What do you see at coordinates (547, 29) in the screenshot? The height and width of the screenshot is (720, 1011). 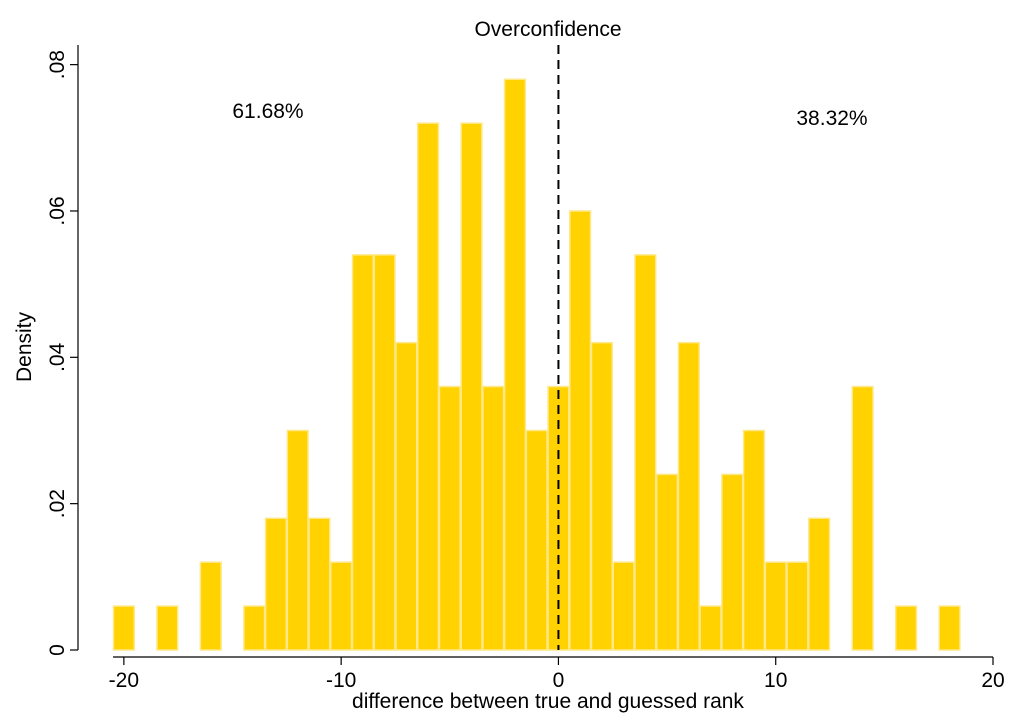 I see `chart-title: Overconfidence` at bounding box center [547, 29].